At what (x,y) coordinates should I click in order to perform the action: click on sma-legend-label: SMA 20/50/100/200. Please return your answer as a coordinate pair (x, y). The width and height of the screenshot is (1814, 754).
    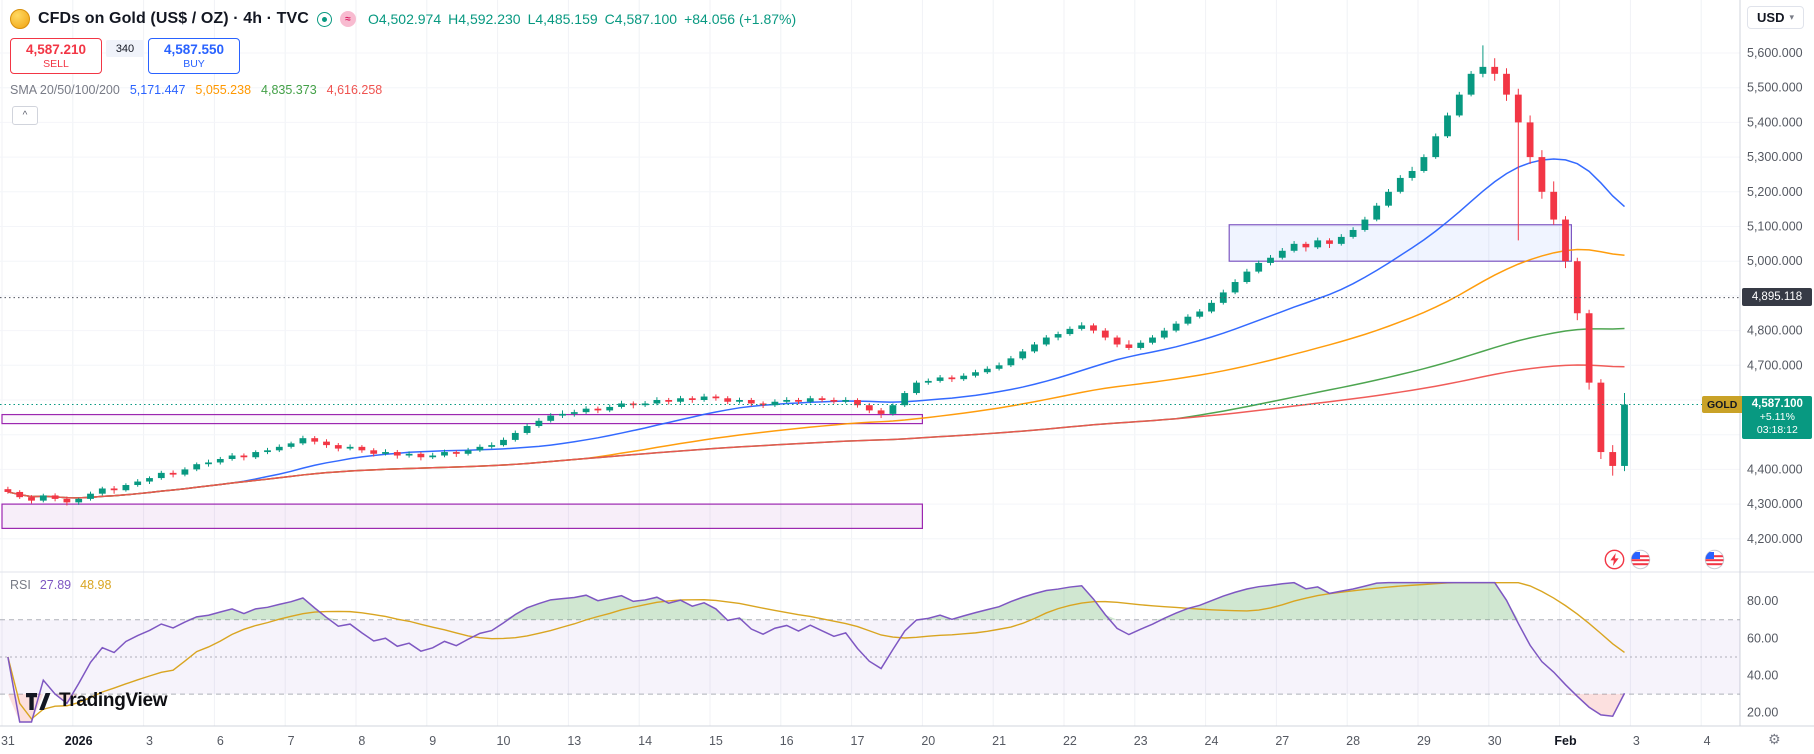
    Looking at the image, I should click on (65, 90).